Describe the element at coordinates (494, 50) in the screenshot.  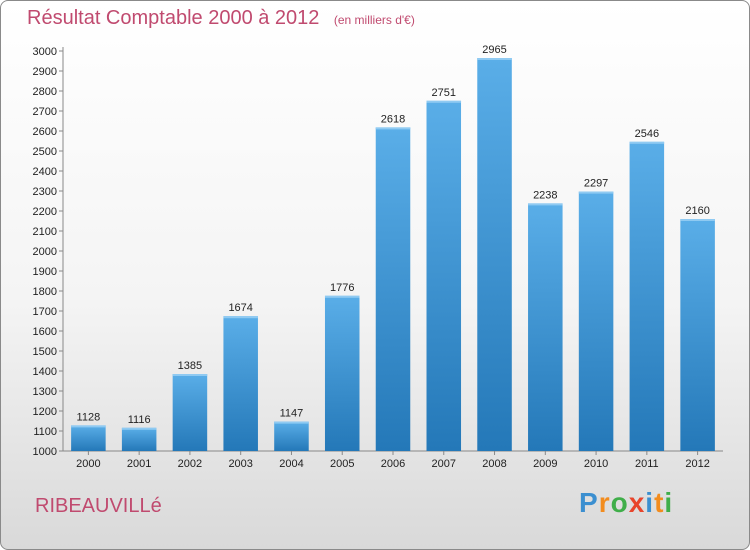
I see `value-label-2008: 2965` at that location.